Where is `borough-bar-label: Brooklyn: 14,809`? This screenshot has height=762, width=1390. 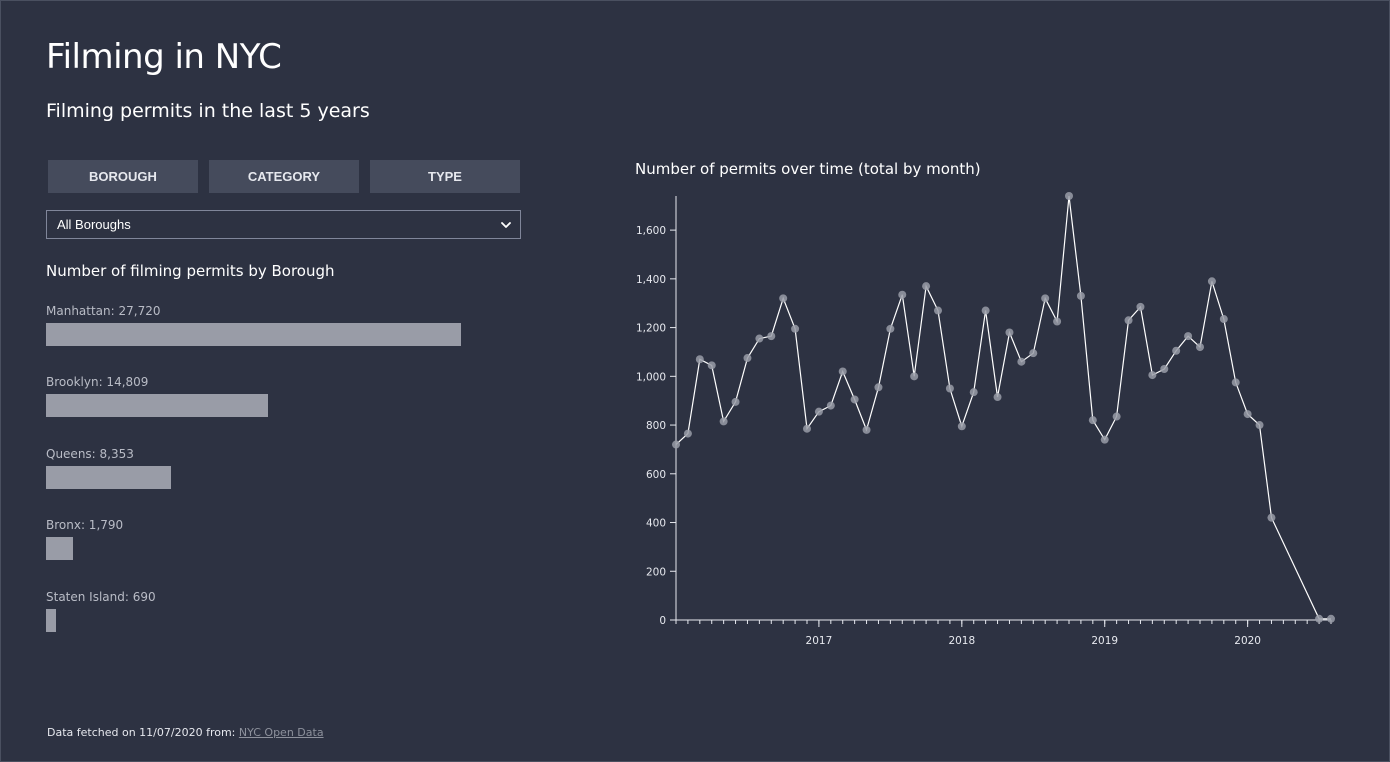 borough-bar-label: Brooklyn: 14,809 is located at coordinates (97, 382).